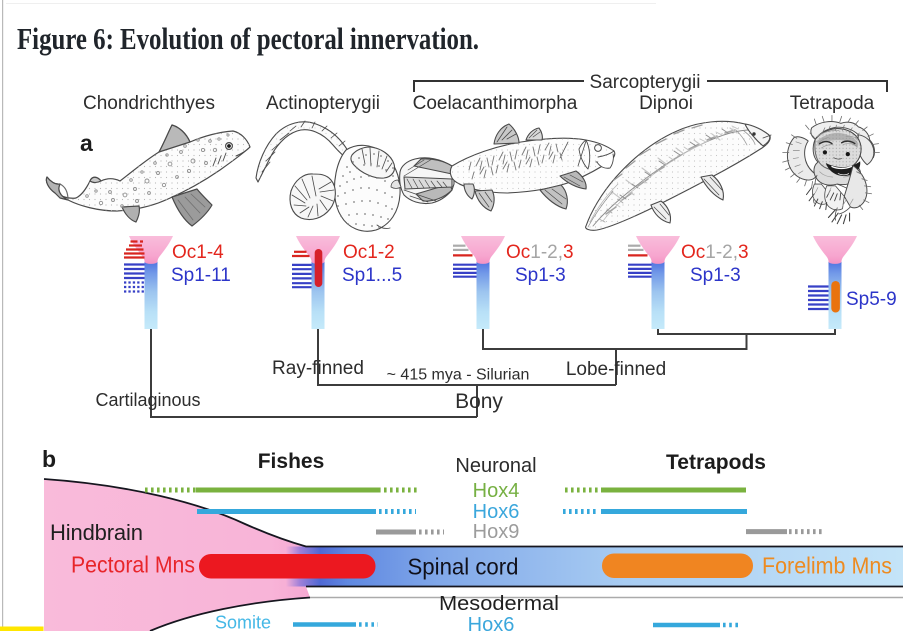 This screenshot has height=636, width=903. I want to click on svg-text: Sarcopterygii, so click(645, 82).